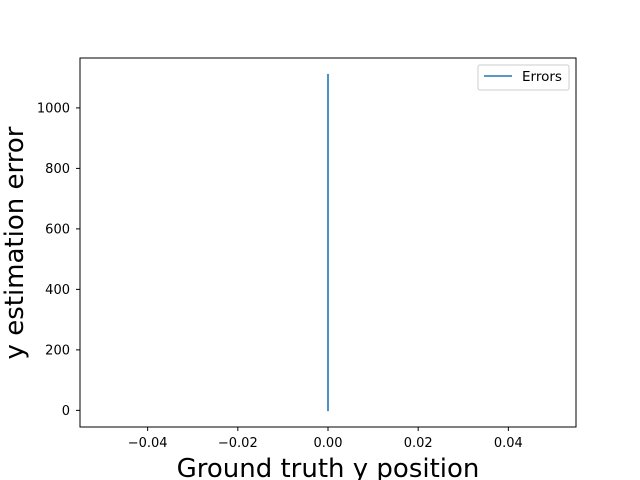  Describe the element at coordinates (418, 443) in the screenshot. I see `x-tick-label: 0.02` at that location.